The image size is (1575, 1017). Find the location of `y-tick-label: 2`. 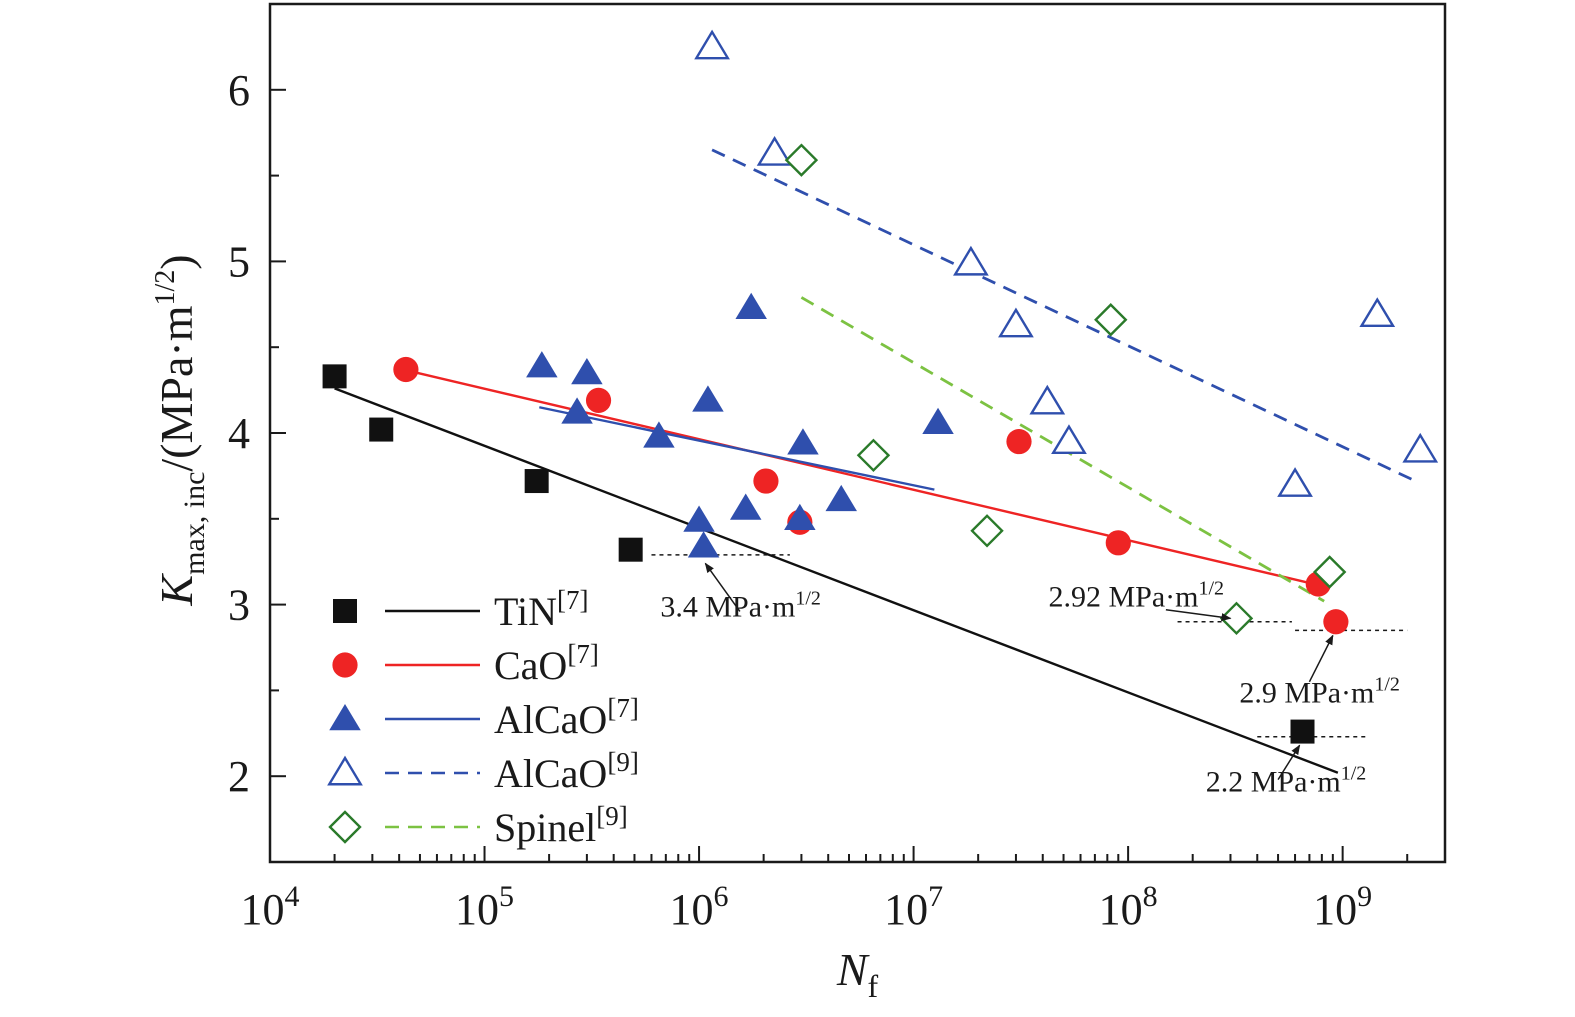

y-tick-label: 2 is located at coordinates (239, 776).